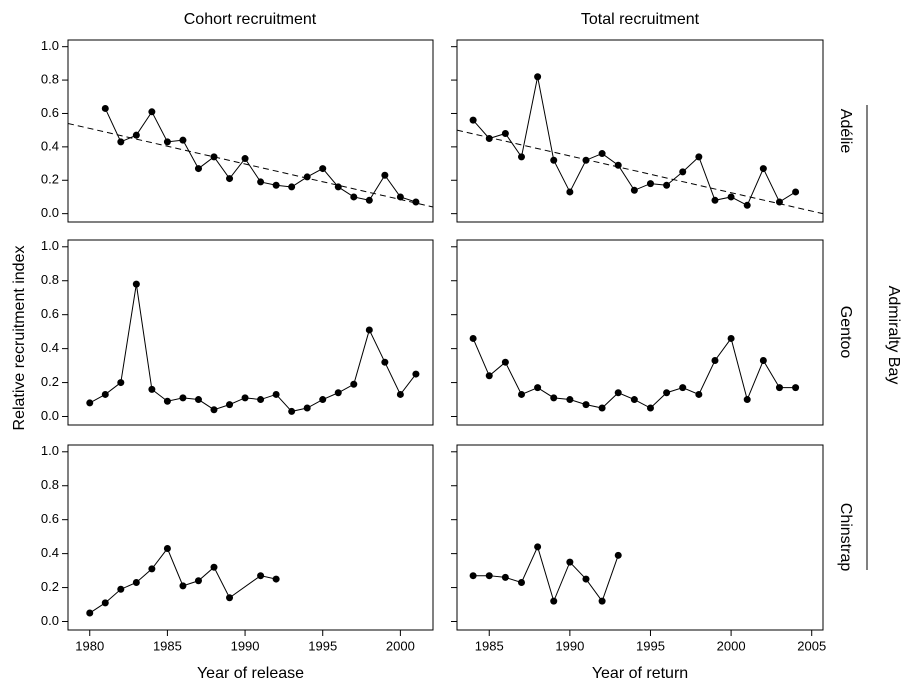 This screenshot has height=686, width=916. Describe the element at coordinates (19, 338) in the screenshot. I see `y-axis-label: Relative recruitment index` at that location.